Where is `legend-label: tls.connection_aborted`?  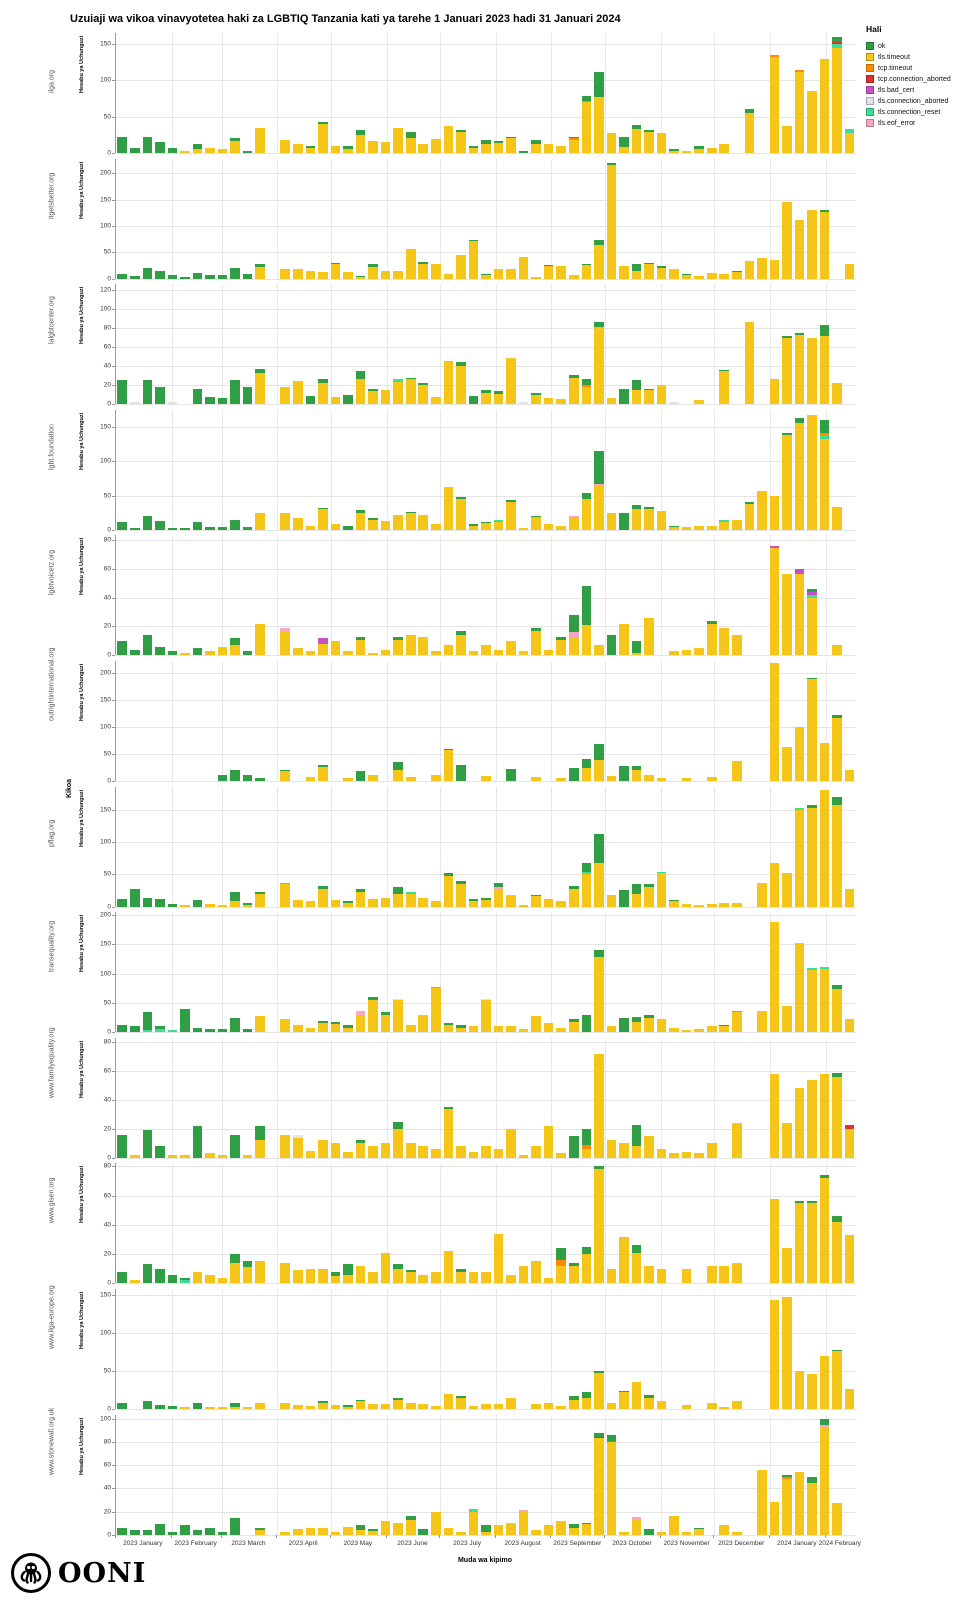 legend-label: tls.connection_aborted is located at coordinates (913, 101).